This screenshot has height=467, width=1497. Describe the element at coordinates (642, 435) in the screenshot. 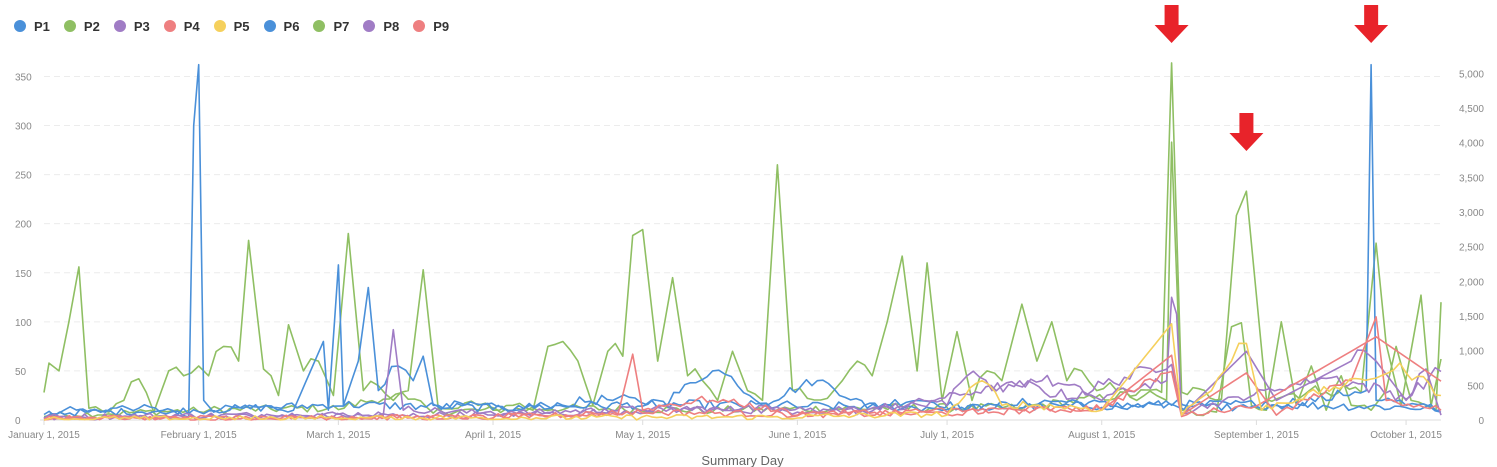

I see `x-tick-label: May 1, 2015` at that location.